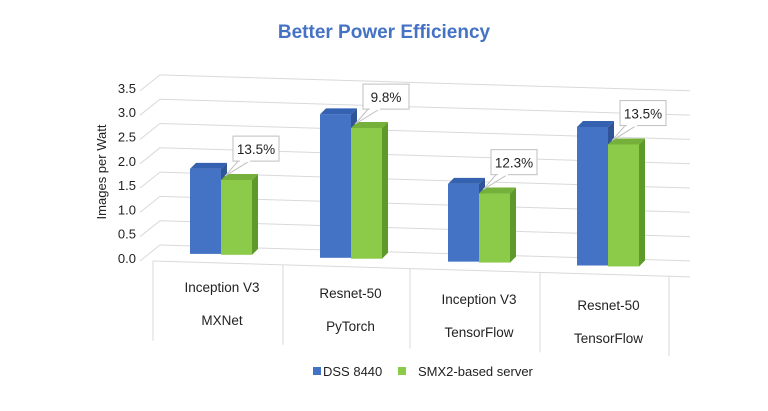 This screenshot has height=411, width=768. What do you see at coordinates (386, 97) in the screenshot?
I see `callout-label: 9.8%` at bounding box center [386, 97].